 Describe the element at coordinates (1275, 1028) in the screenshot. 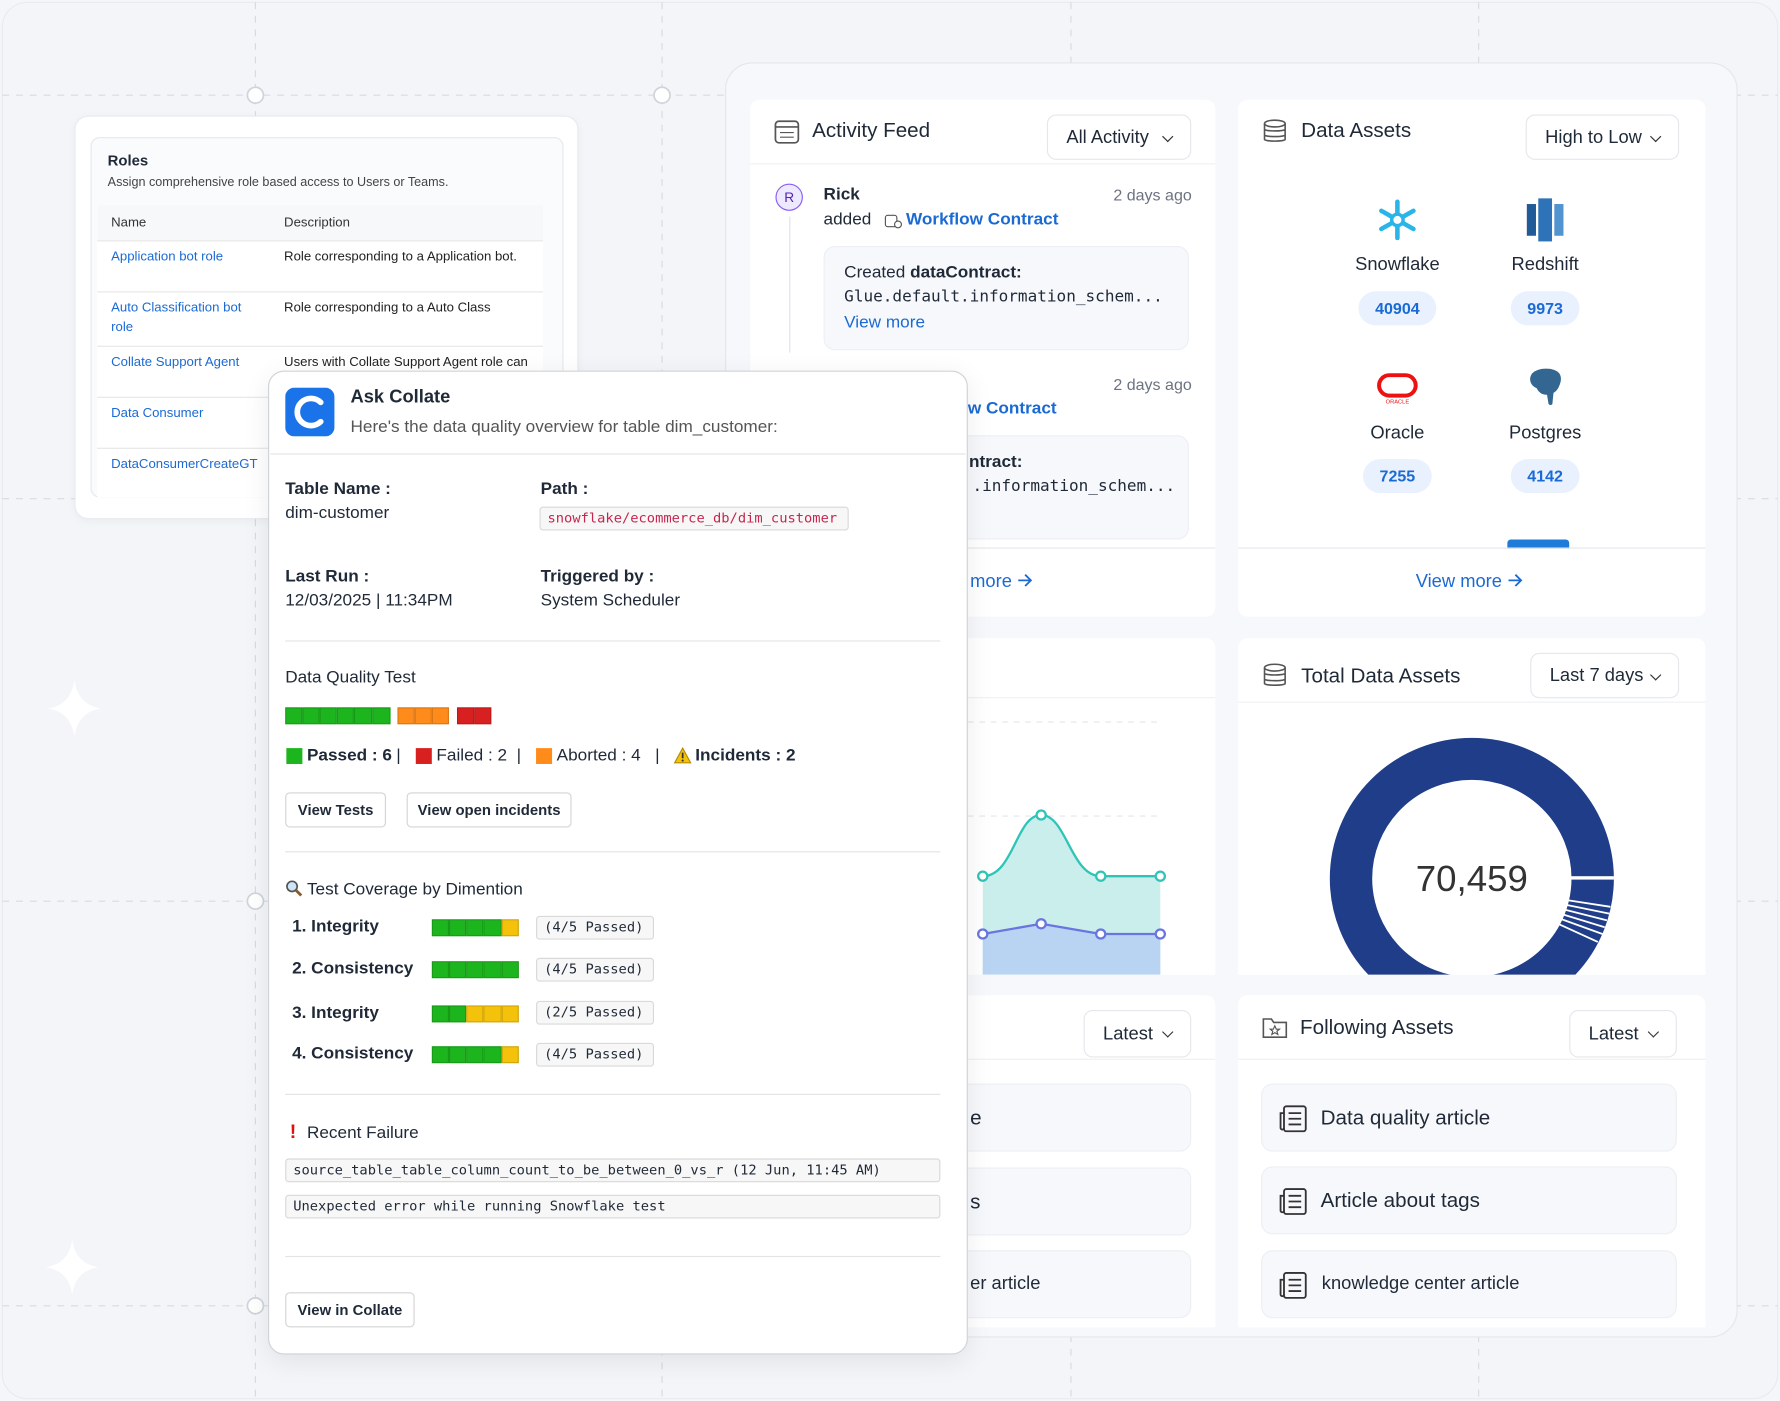

I see `folder-icon` at that location.